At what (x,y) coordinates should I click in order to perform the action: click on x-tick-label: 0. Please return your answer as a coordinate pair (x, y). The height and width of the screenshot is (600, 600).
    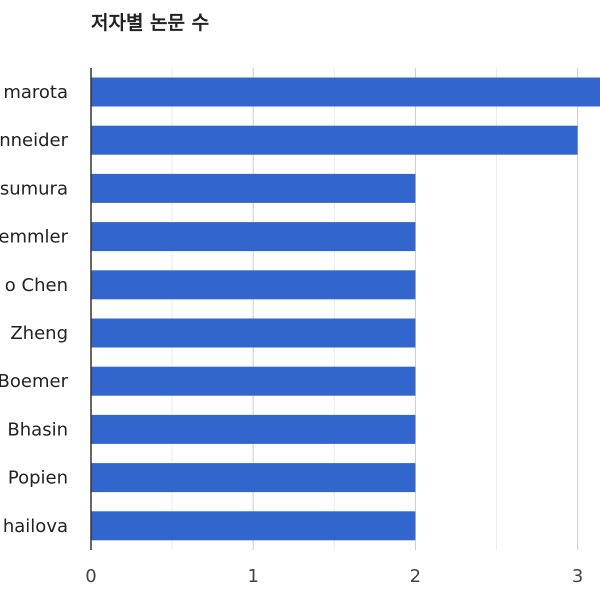
    Looking at the image, I should click on (90, 576).